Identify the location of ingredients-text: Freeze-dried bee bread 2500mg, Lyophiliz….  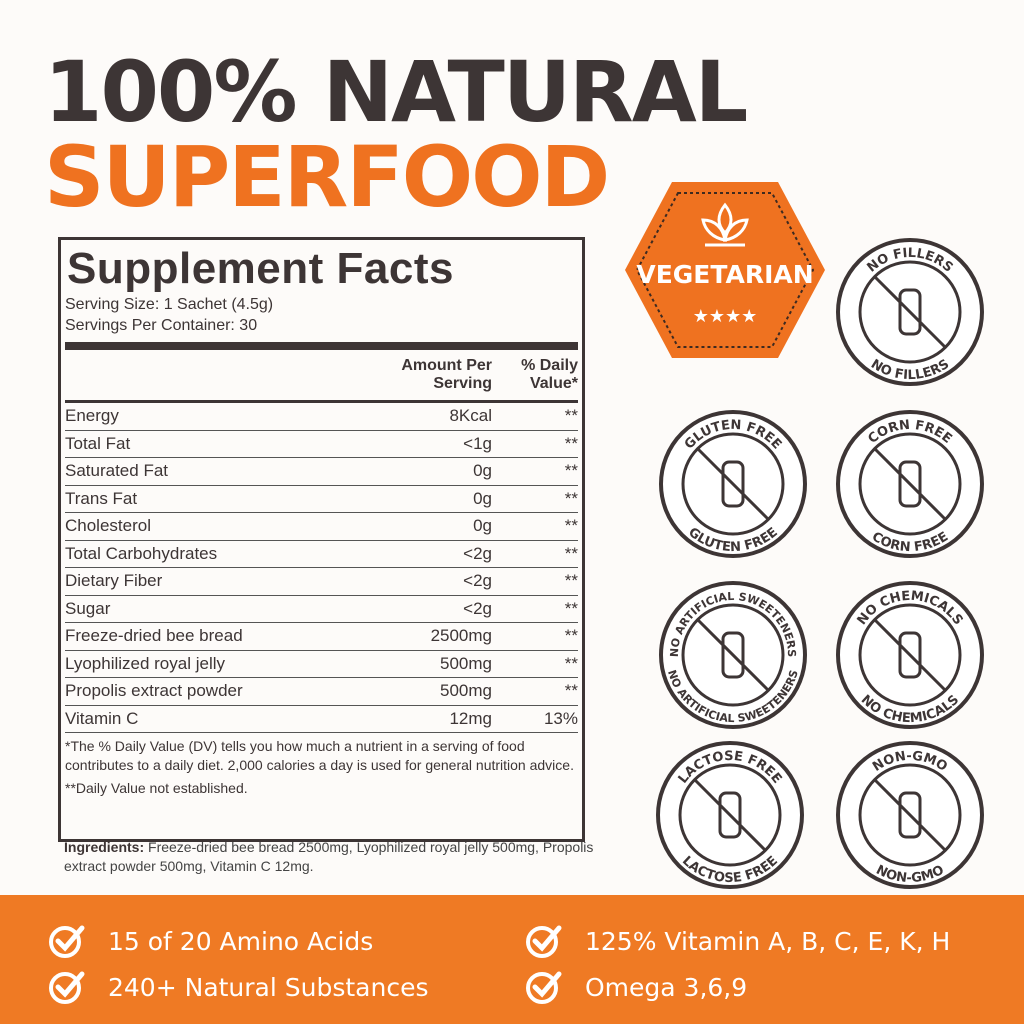
(329, 856).